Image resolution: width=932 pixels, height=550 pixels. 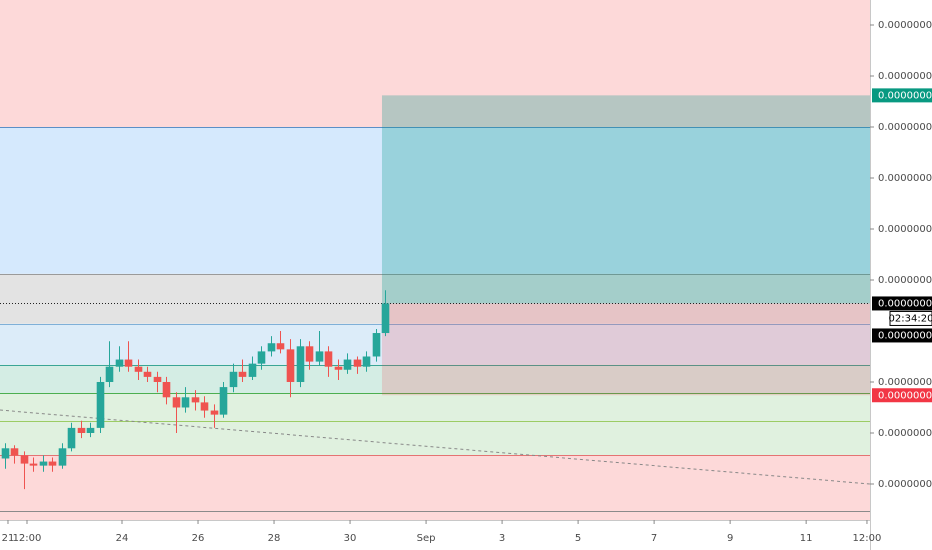 I want to click on y-tick-label: 0.0000000500, so click(x=905, y=229).